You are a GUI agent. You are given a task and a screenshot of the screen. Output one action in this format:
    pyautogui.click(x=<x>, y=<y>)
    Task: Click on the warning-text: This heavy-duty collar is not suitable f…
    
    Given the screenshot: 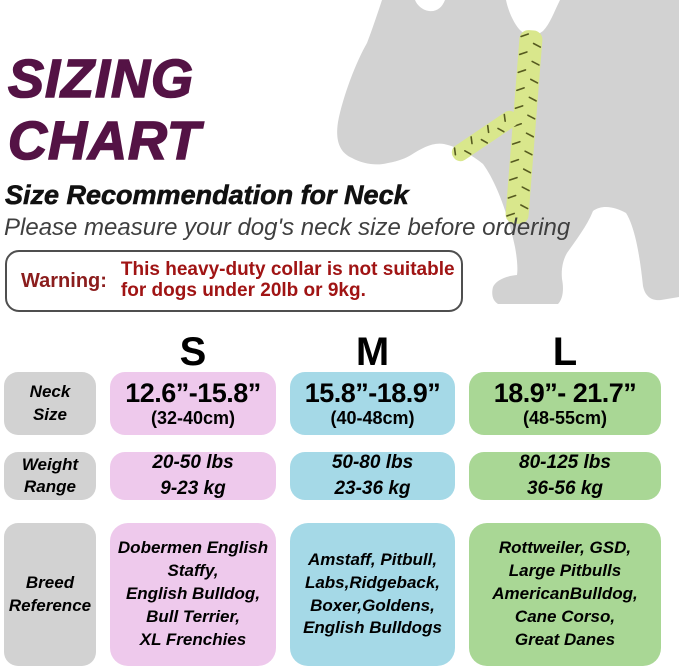 What is the action you would take?
    pyautogui.click(x=287, y=280)
    